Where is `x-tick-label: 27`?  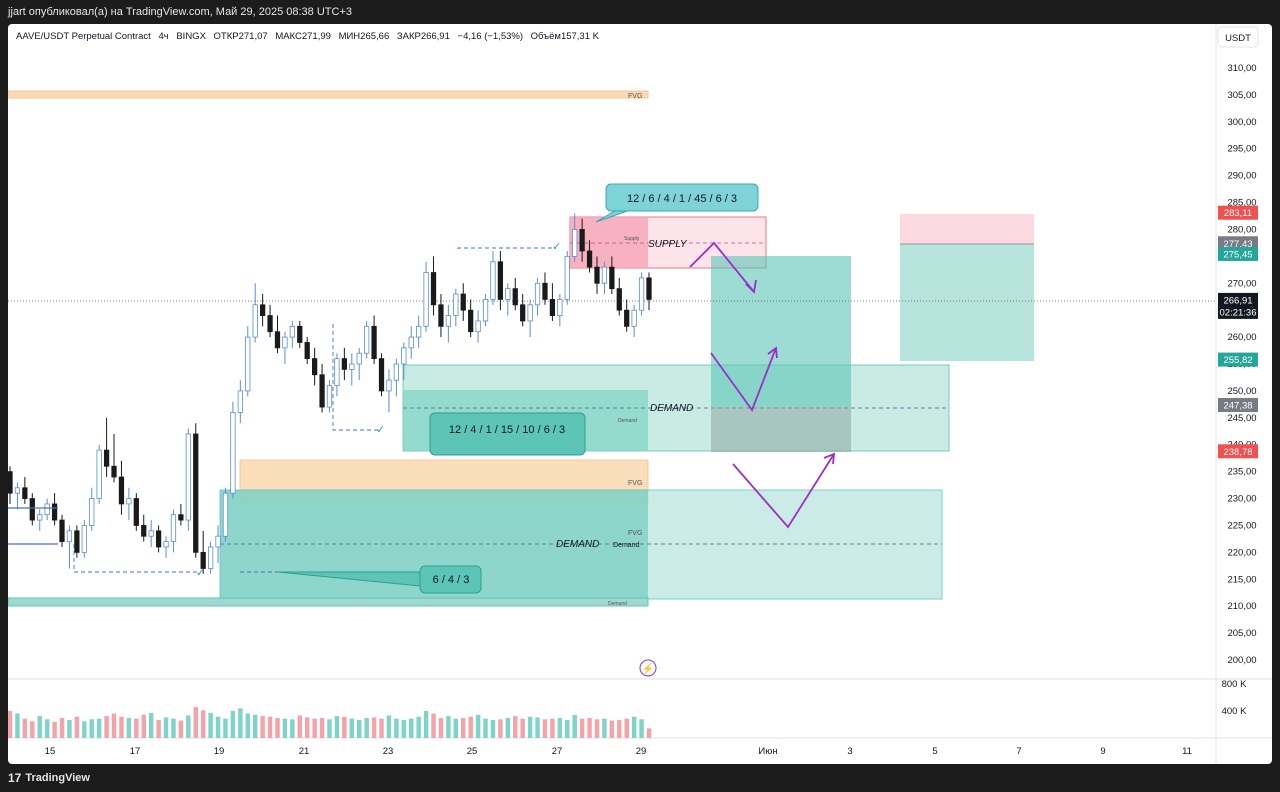
x-tick-label: 27 is located at coordinates (557, 751).